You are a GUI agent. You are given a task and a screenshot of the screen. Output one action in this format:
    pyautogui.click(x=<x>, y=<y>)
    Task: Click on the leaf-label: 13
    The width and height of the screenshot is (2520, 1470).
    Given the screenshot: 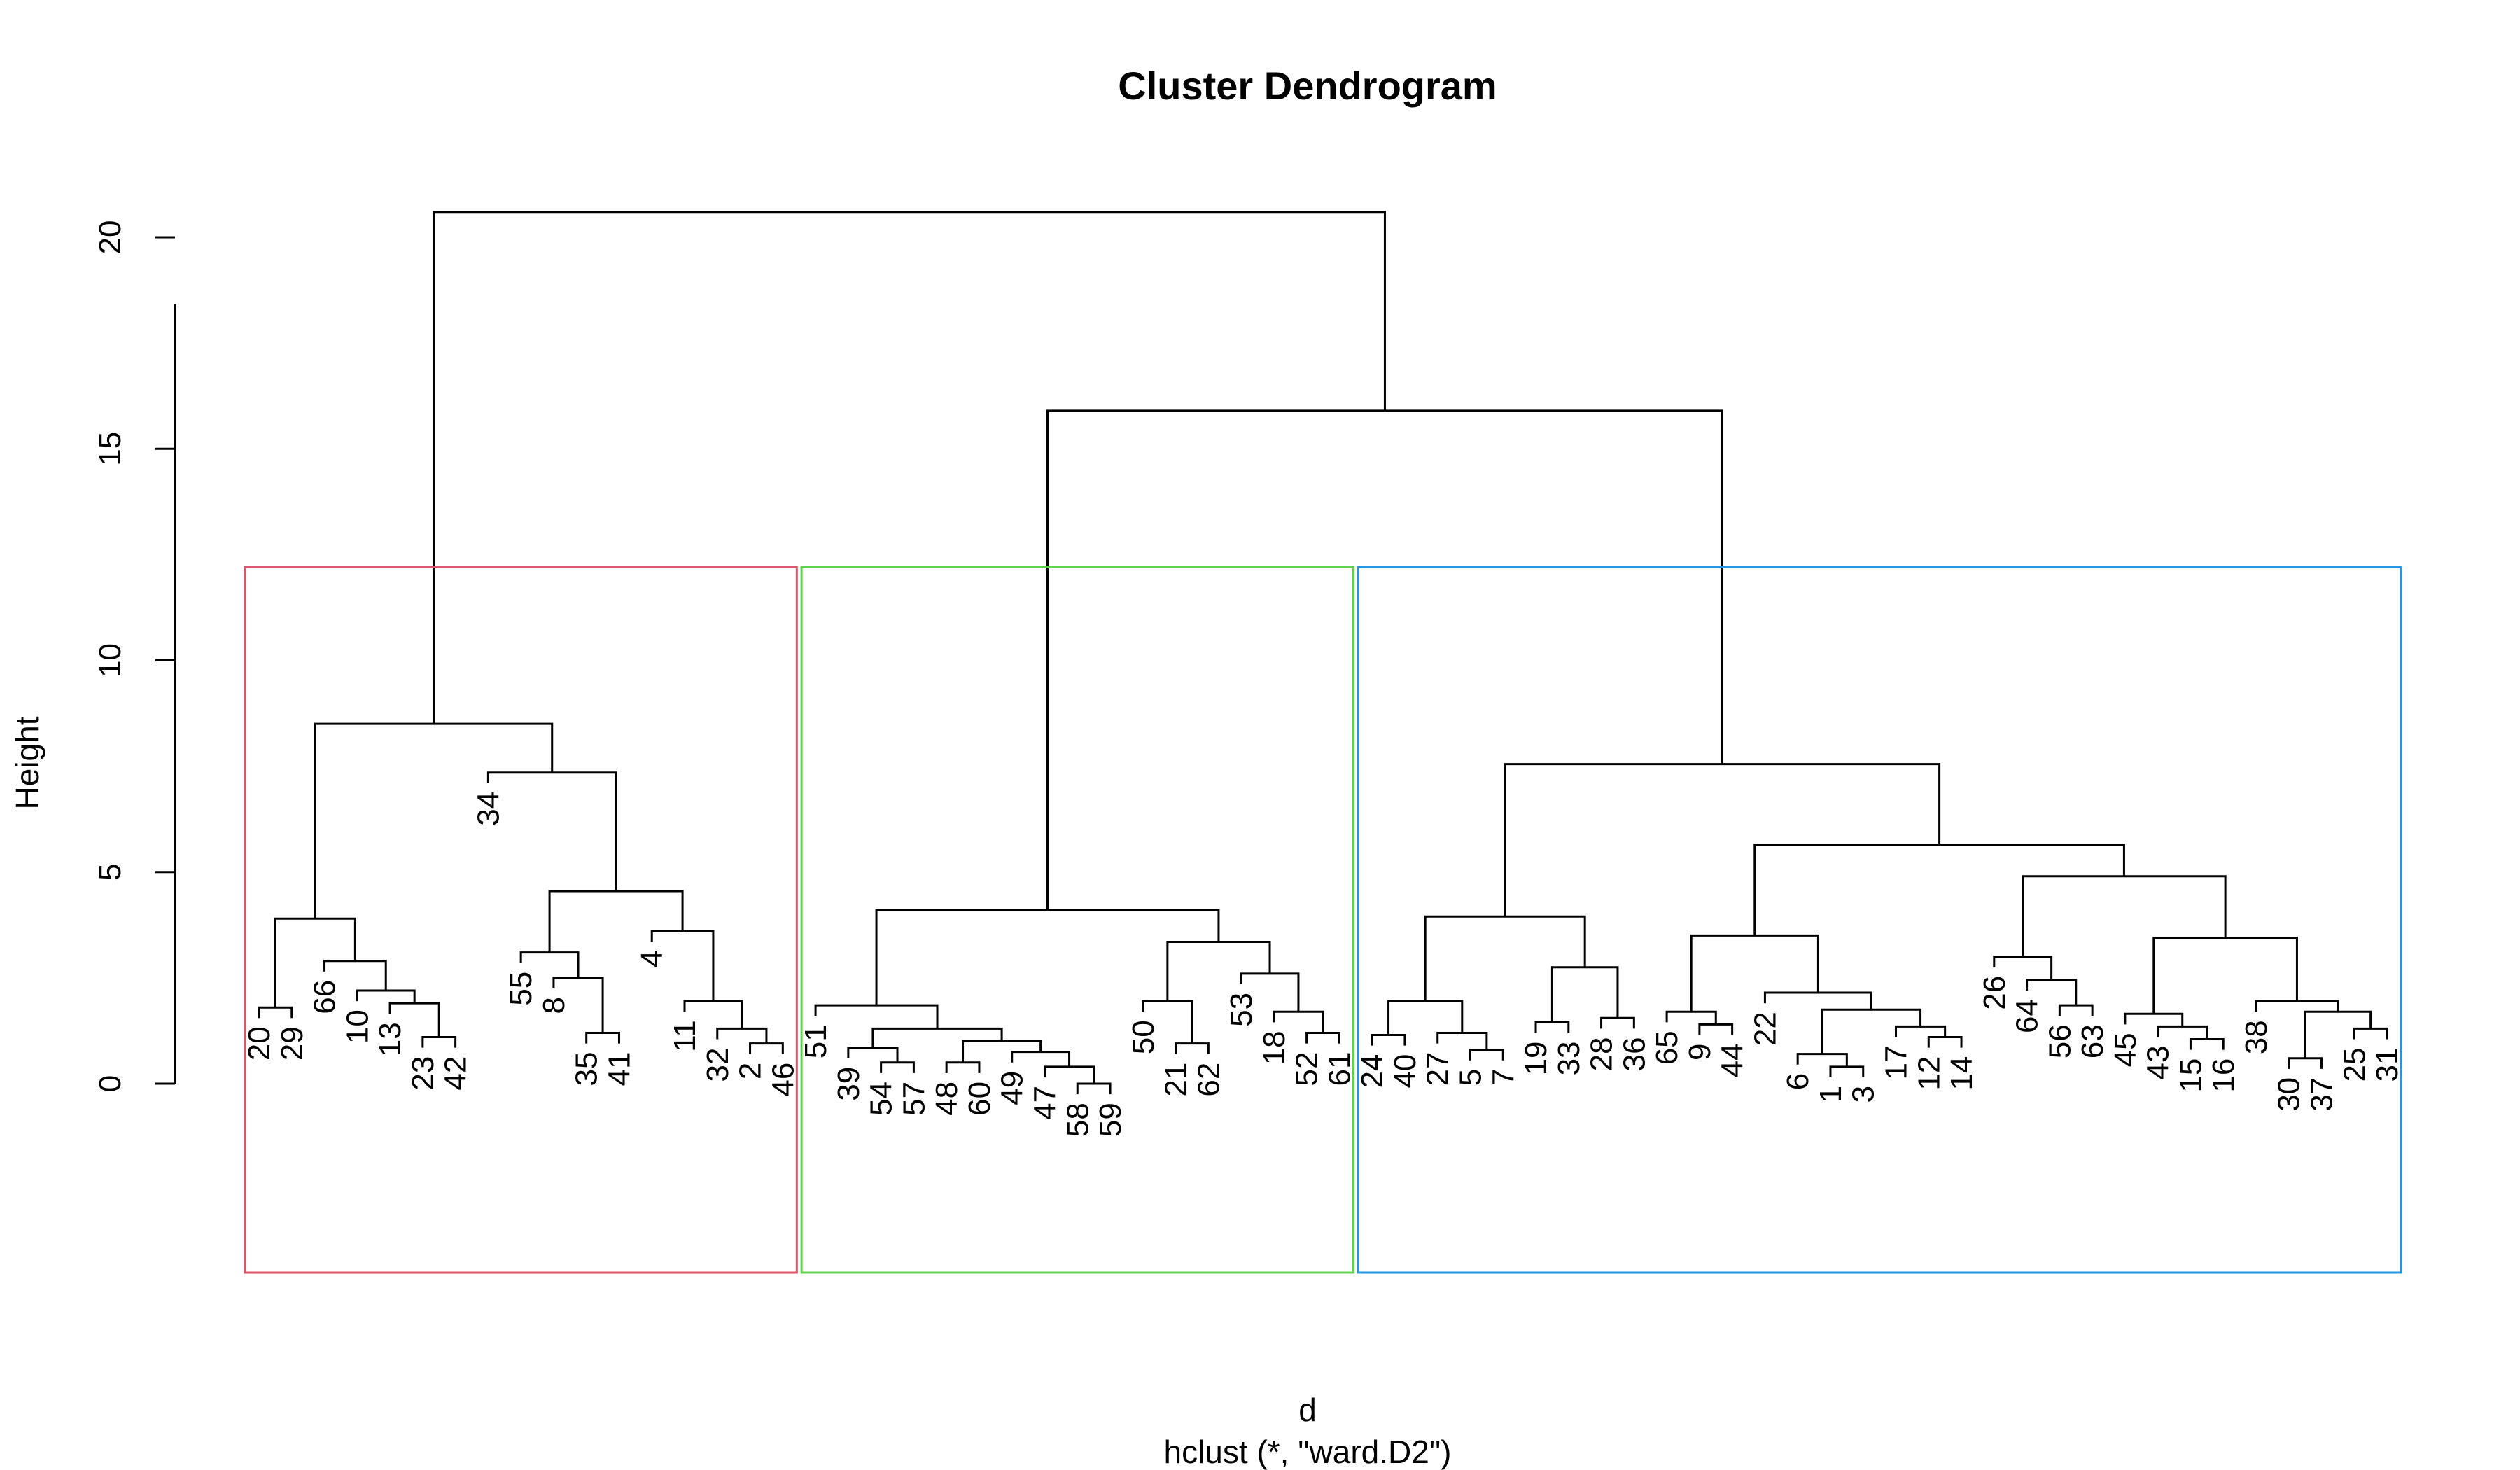 What is the action you would take?
    pyautogui.click(x=390, y=1039)
    